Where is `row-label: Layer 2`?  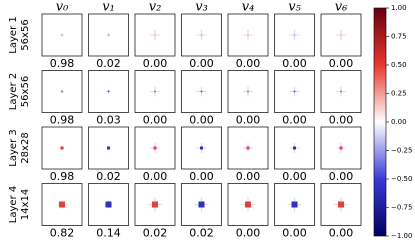 row-label: Layer 2 is located at coordinates (13, 91).